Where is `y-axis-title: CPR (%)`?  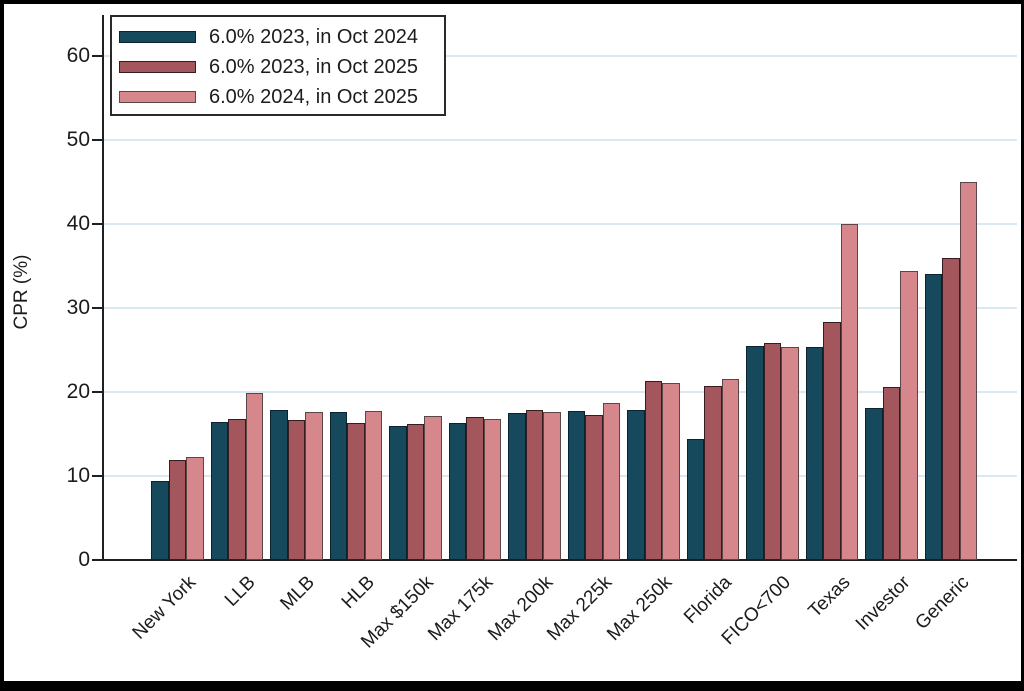 y-axis-title: CPR (%) is located at coordinates (21, 292).